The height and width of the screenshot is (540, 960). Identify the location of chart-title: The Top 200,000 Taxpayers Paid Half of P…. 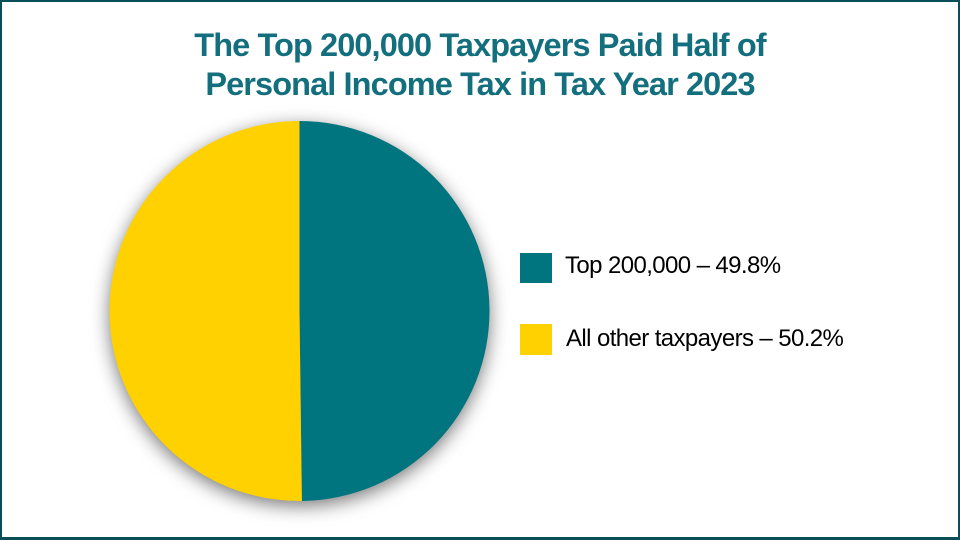
(480, 64).